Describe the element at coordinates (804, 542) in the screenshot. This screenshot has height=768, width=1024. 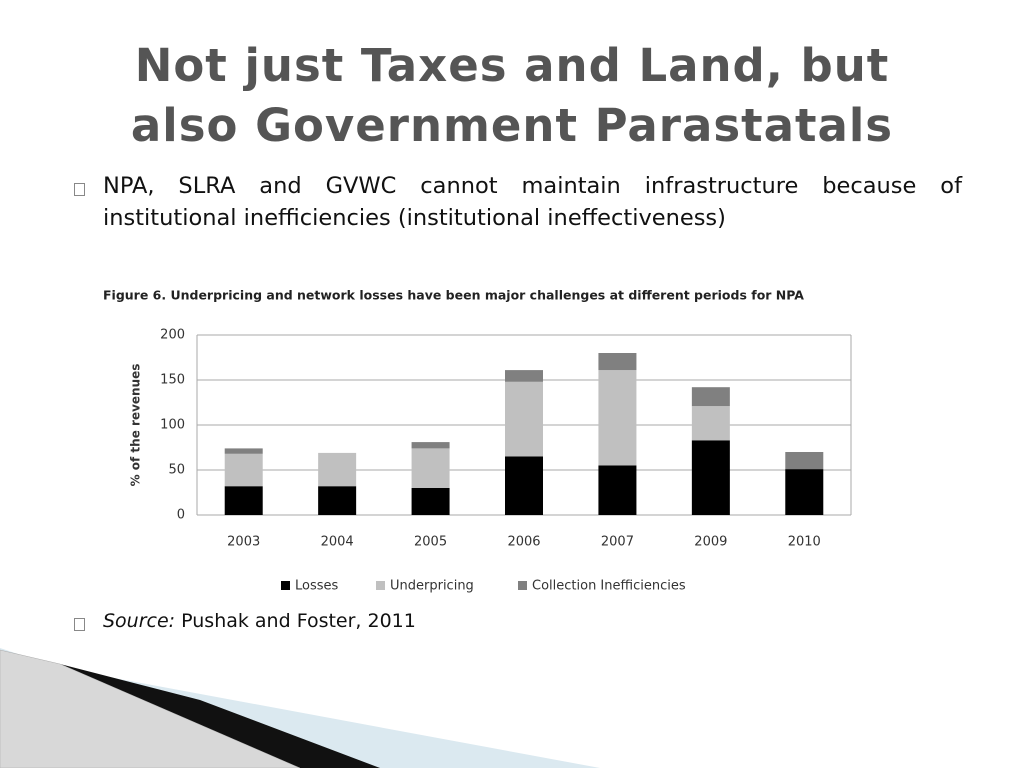
I see `x-tick-label: 2010` at that location.